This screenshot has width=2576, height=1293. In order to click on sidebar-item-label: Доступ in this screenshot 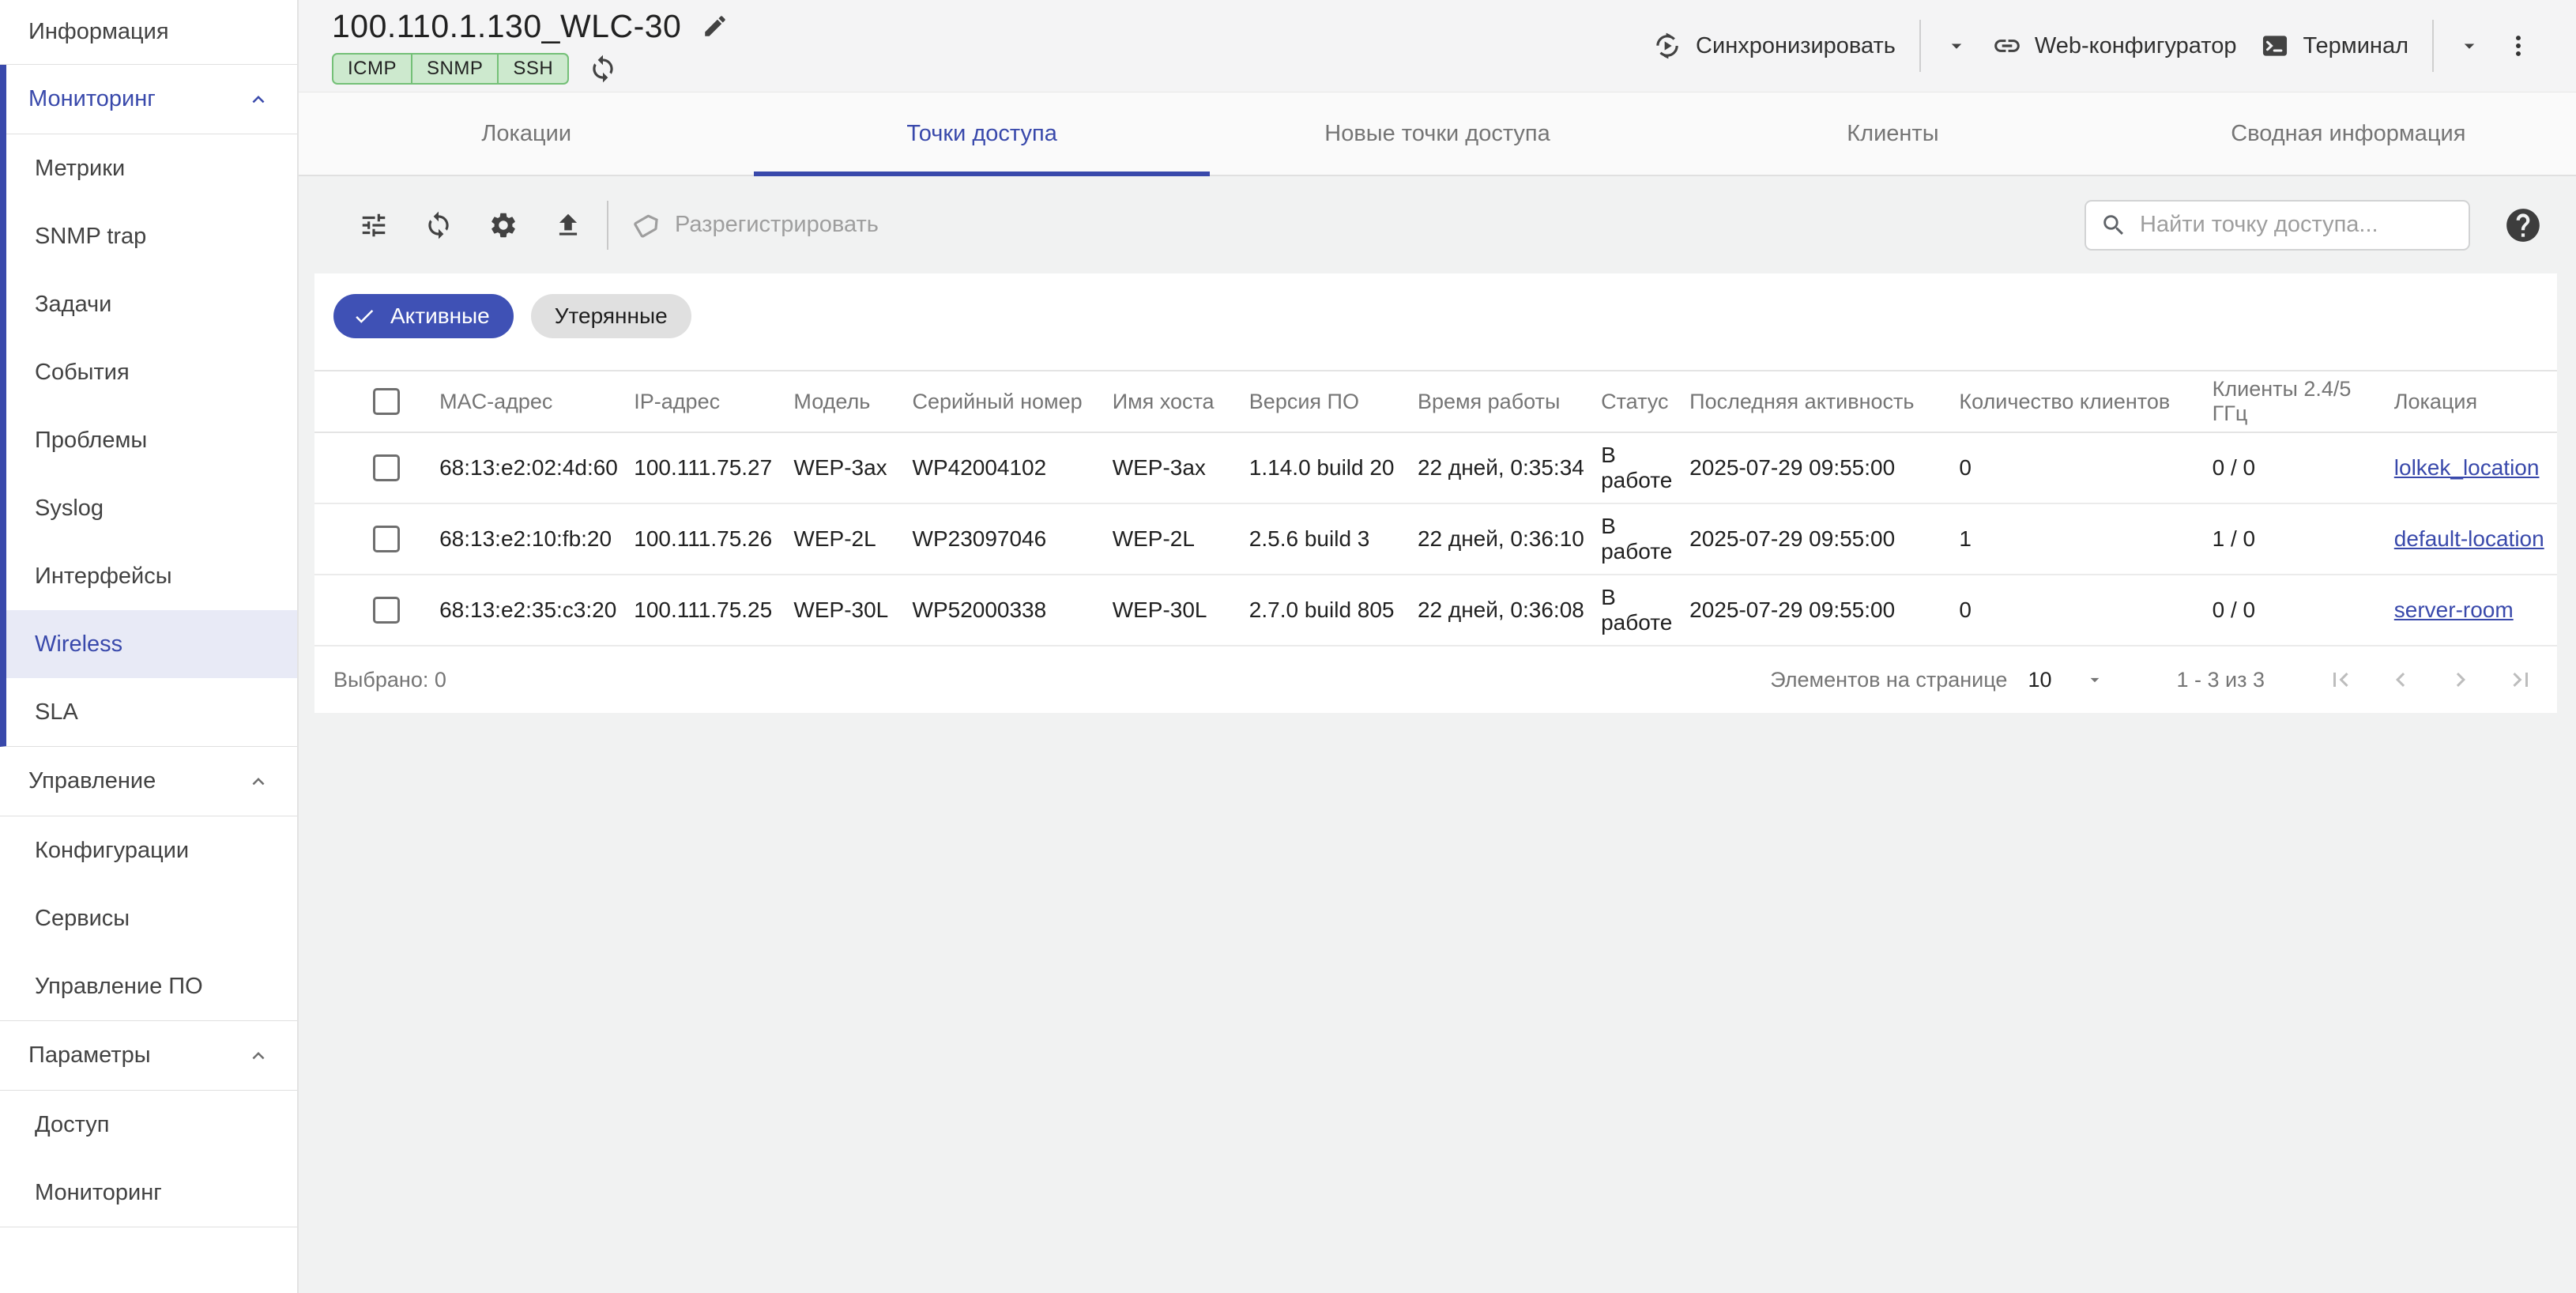, I will do `click(72, 1124)`.